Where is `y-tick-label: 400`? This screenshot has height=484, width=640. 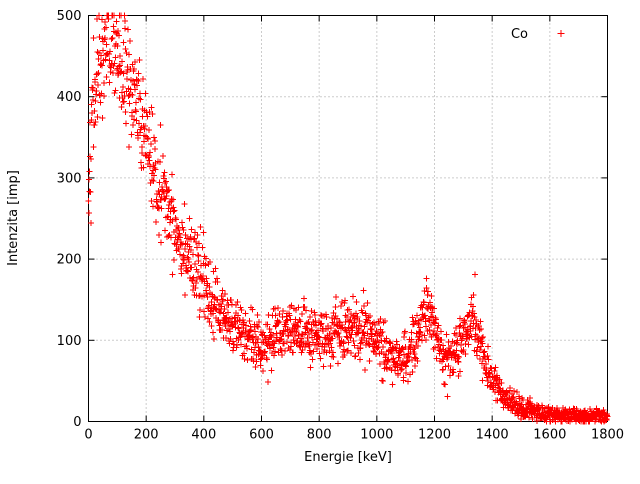 y-tick-label: 400 is located at coordinates (69, 97).